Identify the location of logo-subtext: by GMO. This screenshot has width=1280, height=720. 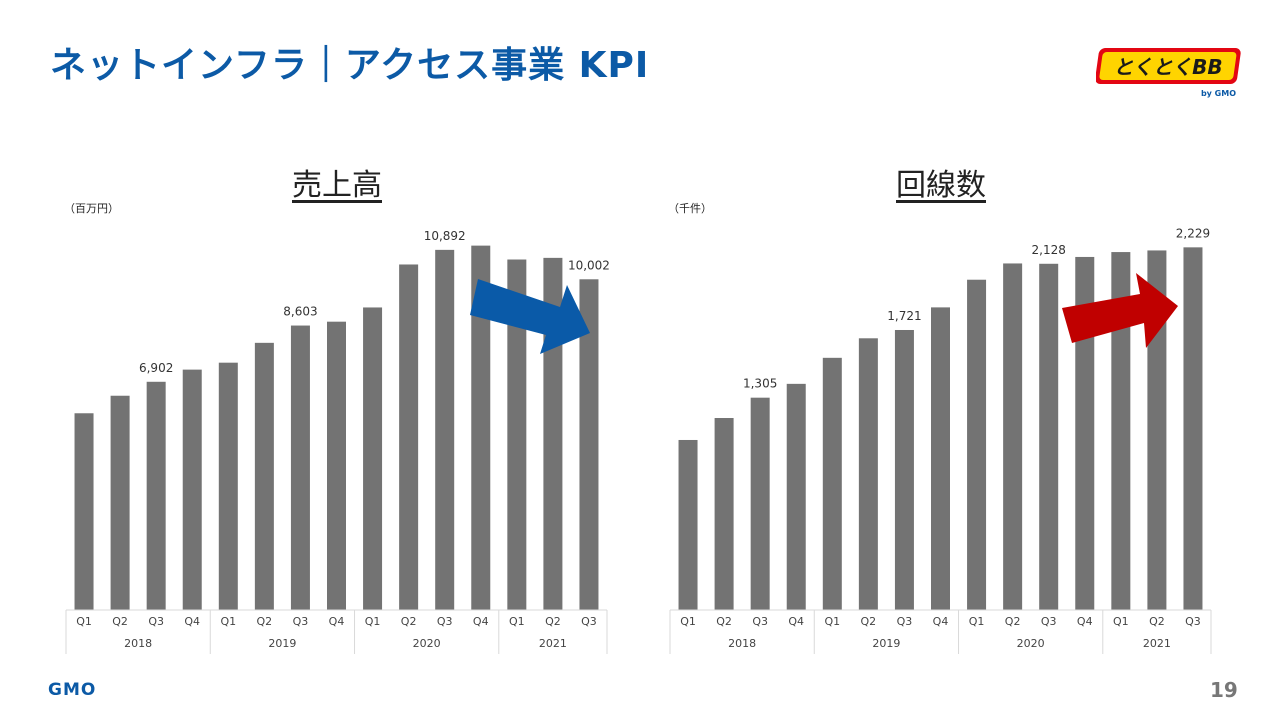
(1218, 93).